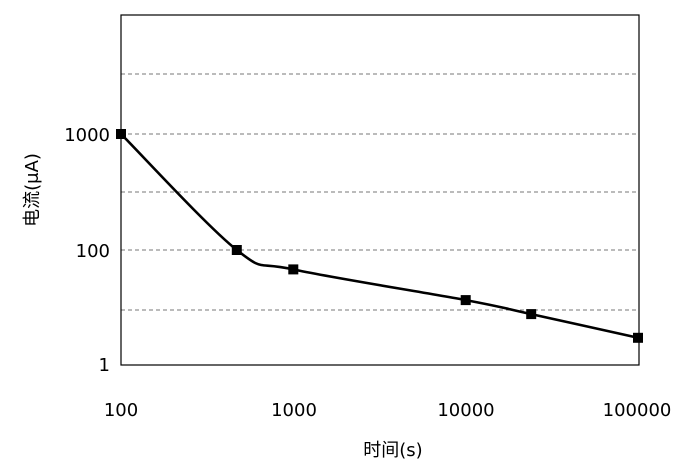  I want to click on y-tick-label-100: 100, so click(93, 251).